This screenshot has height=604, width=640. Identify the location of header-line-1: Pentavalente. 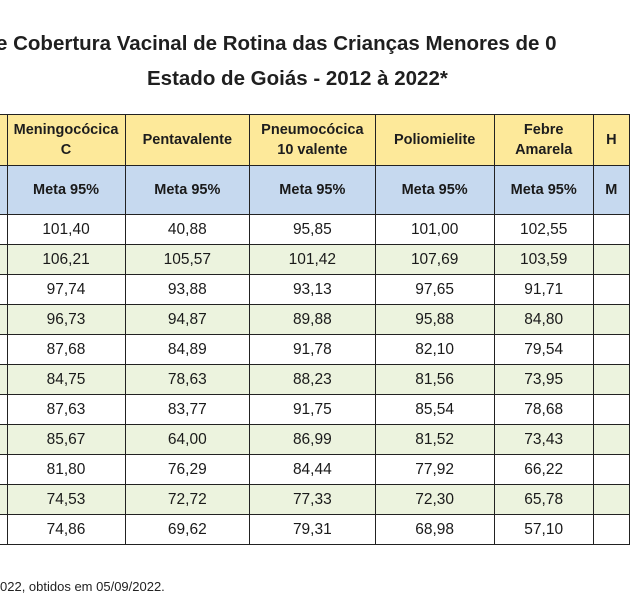
(187, 140).